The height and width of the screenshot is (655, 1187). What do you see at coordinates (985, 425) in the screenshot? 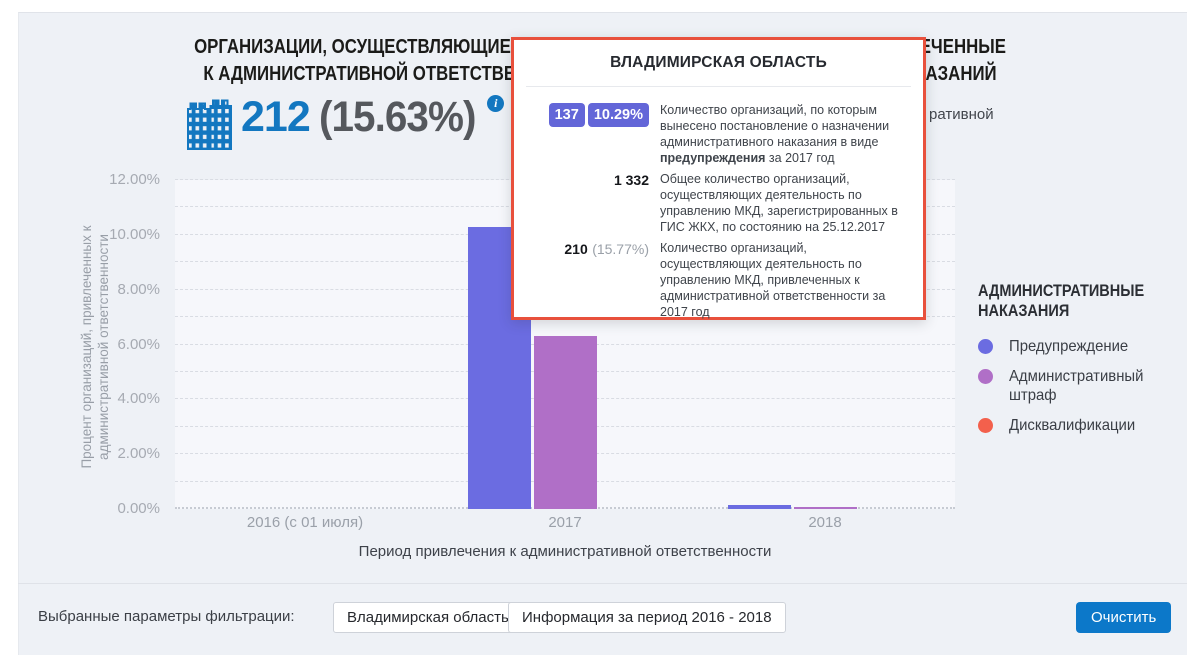
I see `legend-dot-disqualification` at bounding box center [985, 425].